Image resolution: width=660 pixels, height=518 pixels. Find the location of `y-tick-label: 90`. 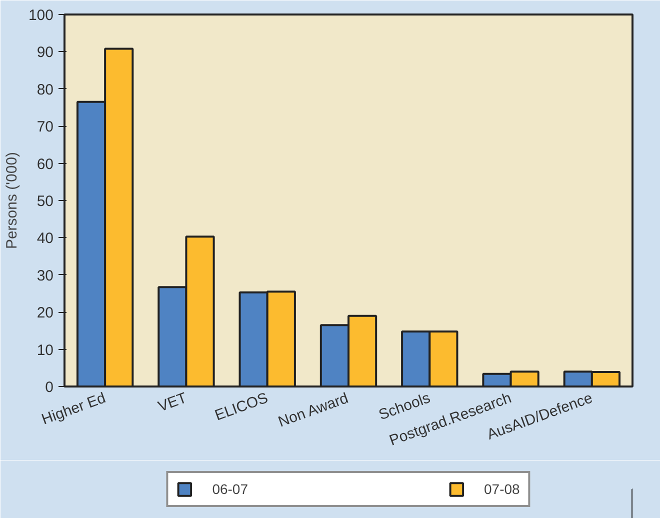

y-tick-label: 90 is located at coordinates (45, 53).